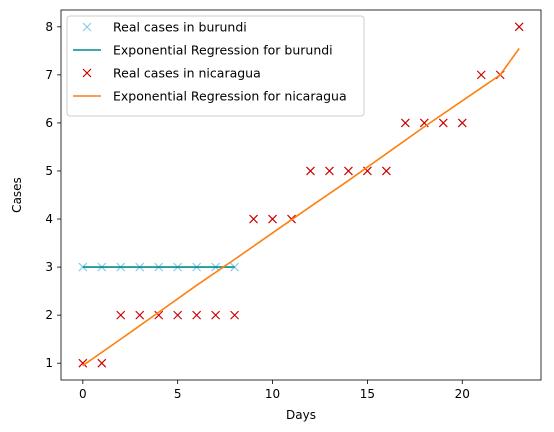 Image resolution: width=554 pixels, height=432 pixels. Describe the element at coordinates (49, 219) in the screenshot. I see `y-tick-label: 4` at that location.